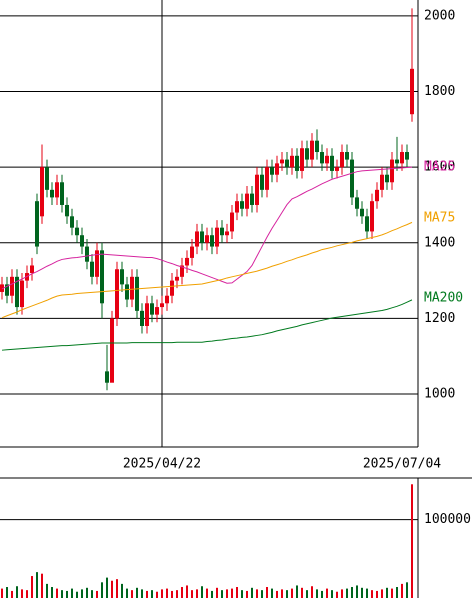  What do you see at coordinates (439, 242) in the screenshot?
I see `y-tick-label: 1400` at bounding box center [439, 242].